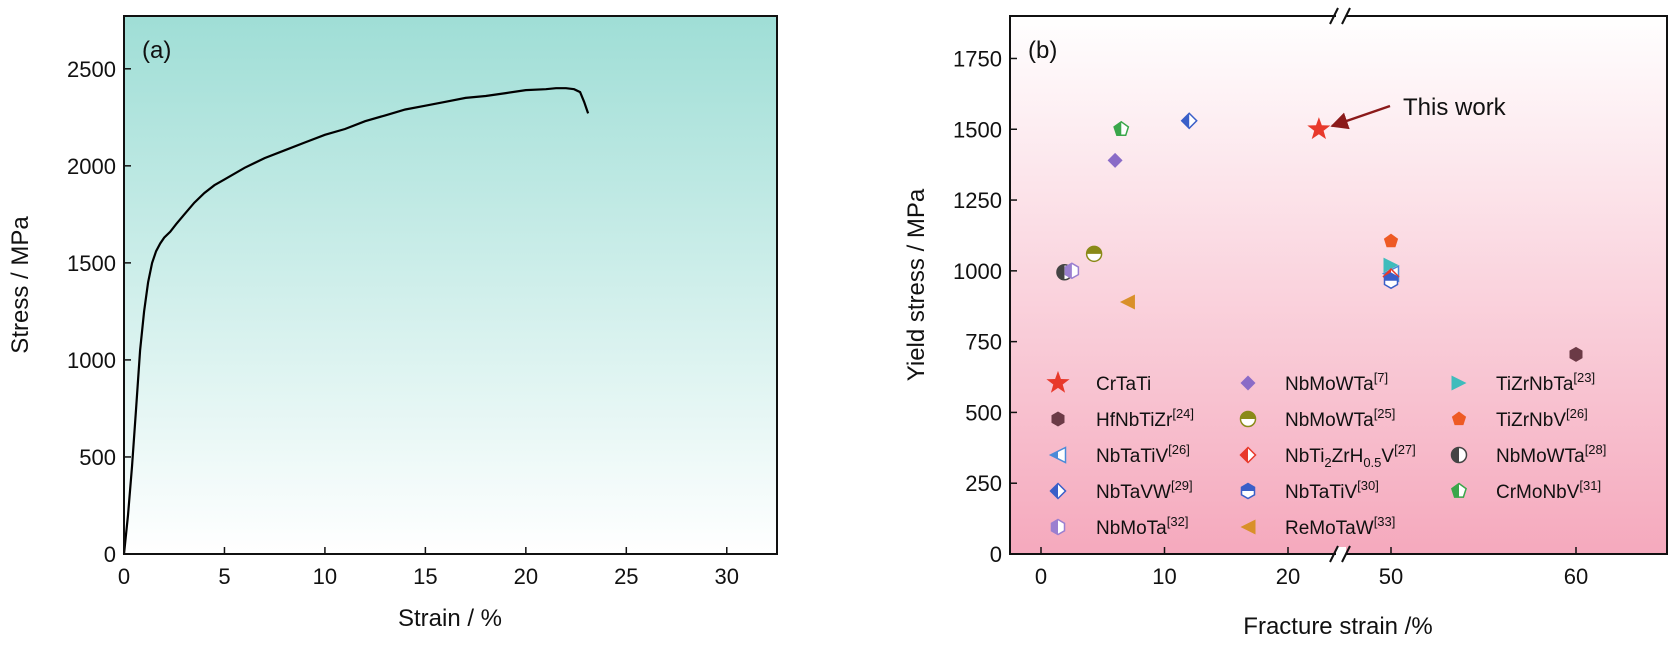  What do you see at coordinates (1340, 16) in the screenshot?
I see `chart-b-axis-break-top` at bounding box center [1340, 16].